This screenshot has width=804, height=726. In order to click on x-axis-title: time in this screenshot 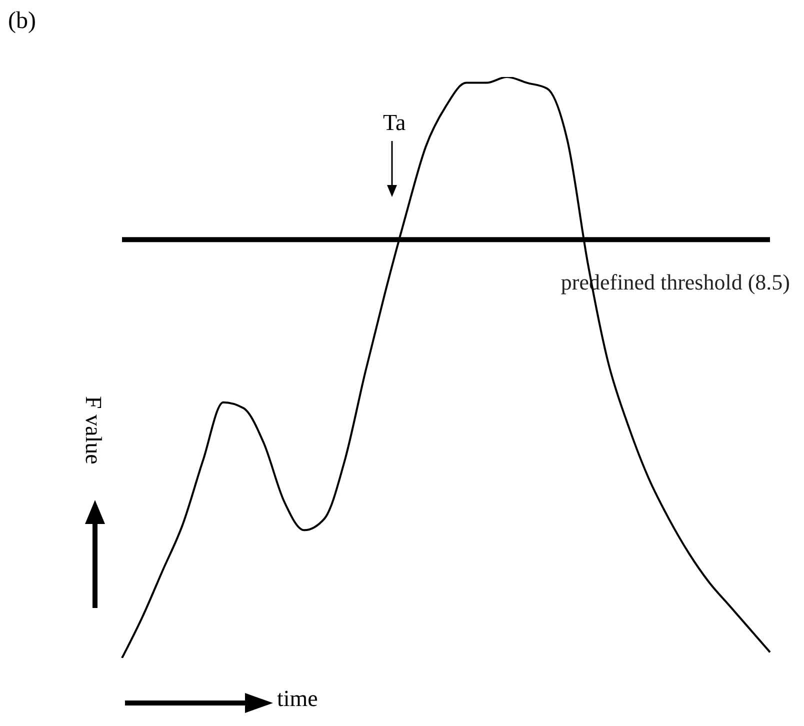, I will do `click(297, 699)`.